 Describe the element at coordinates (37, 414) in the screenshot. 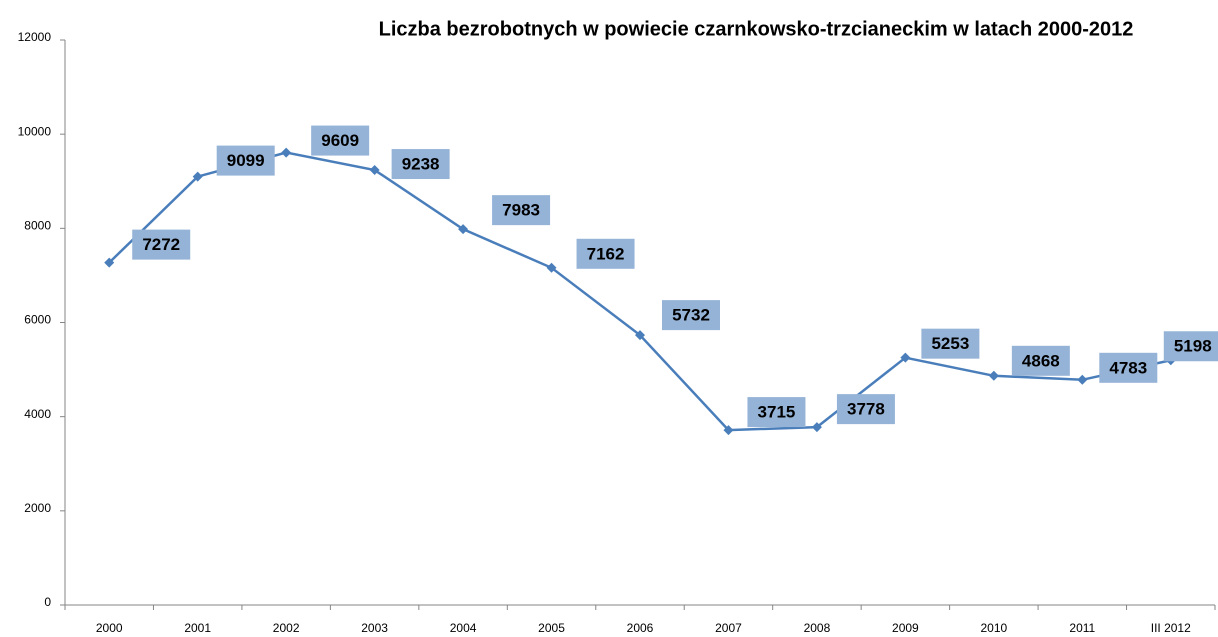

I see `y-tick-label: 4000` at that location.